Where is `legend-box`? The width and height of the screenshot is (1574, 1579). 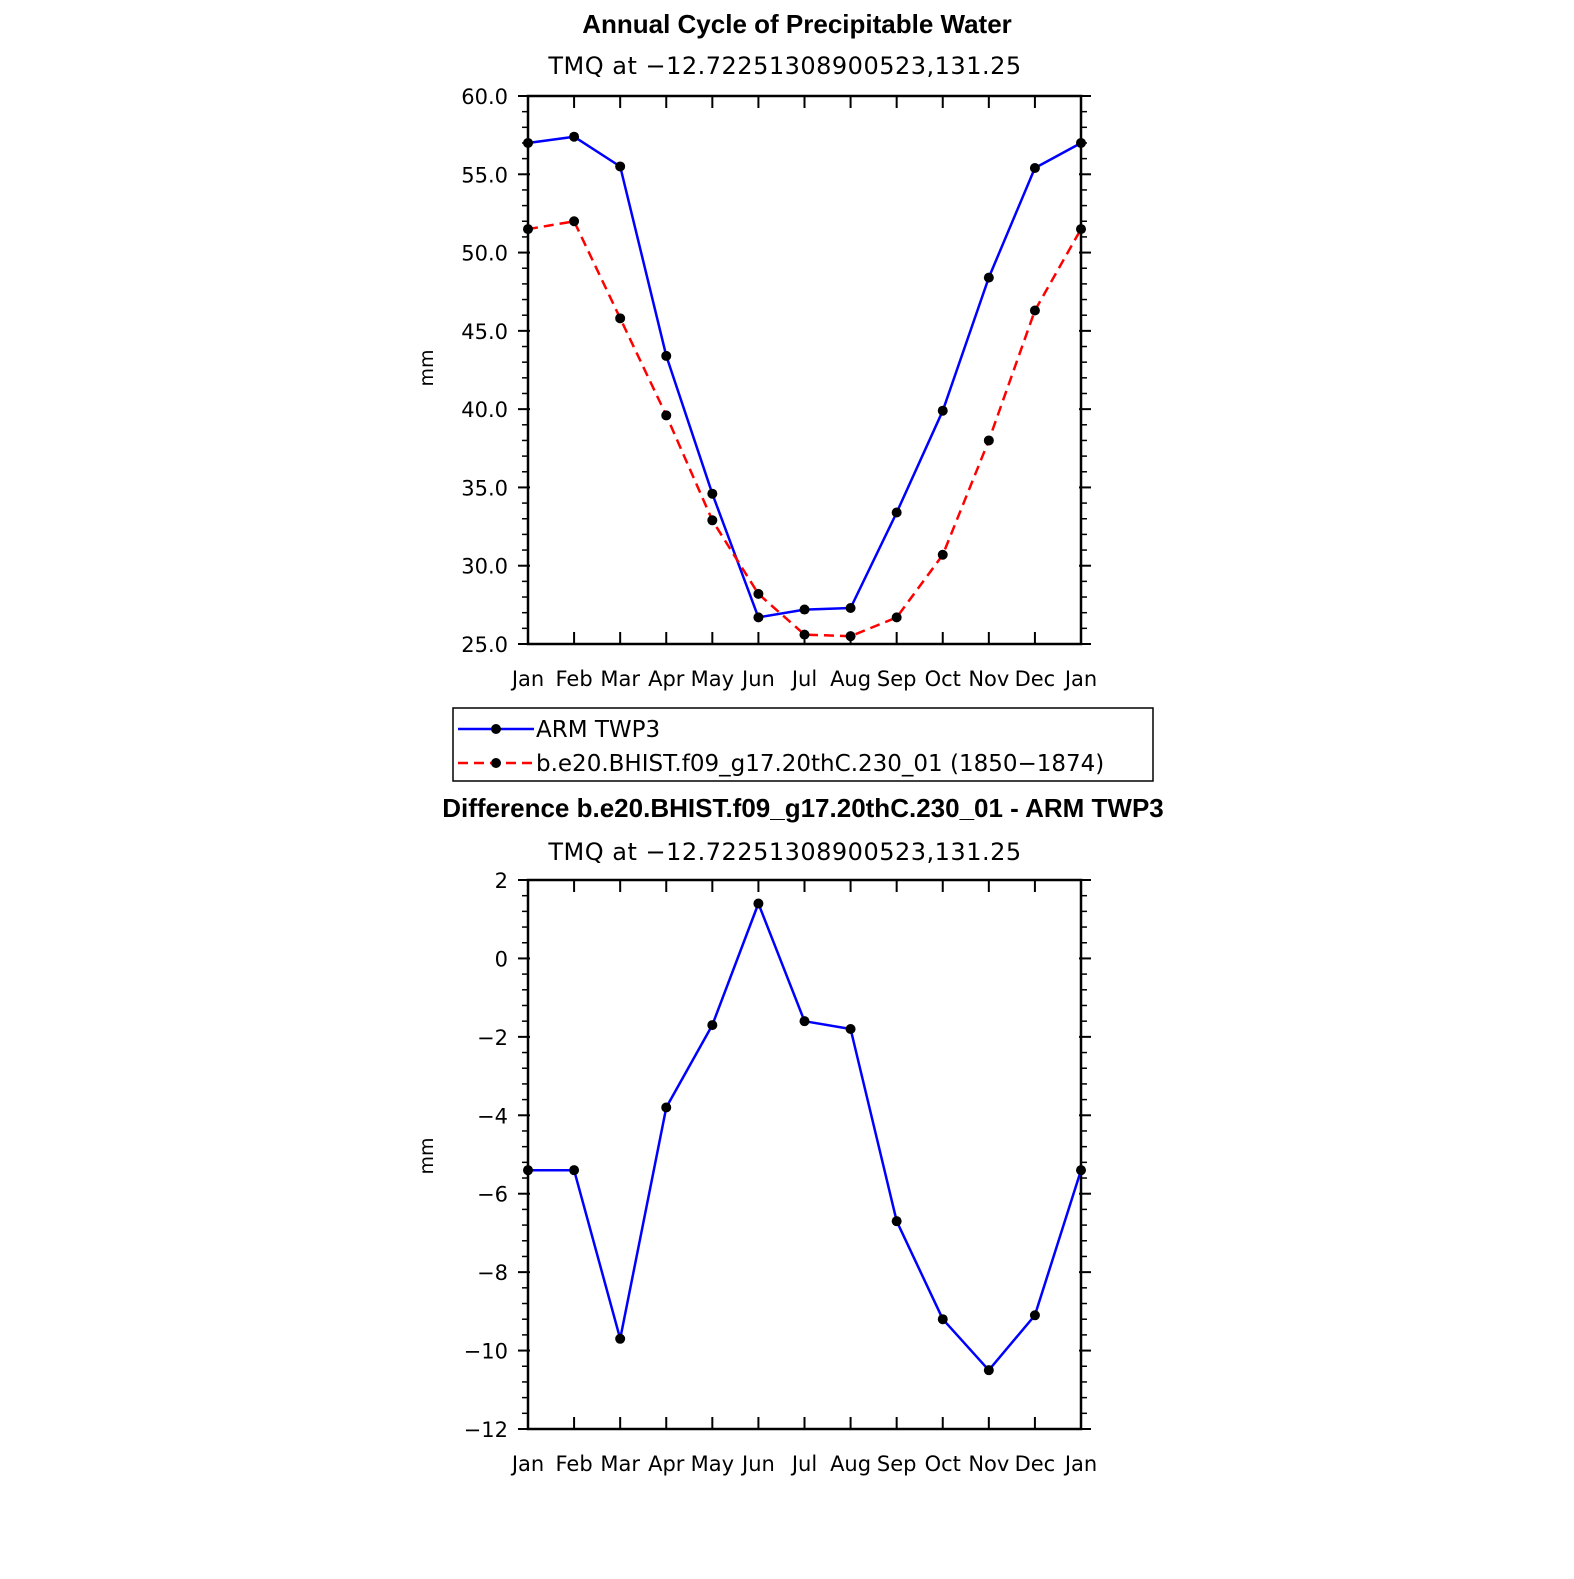
legend-box is located at coordinates (803, 744).